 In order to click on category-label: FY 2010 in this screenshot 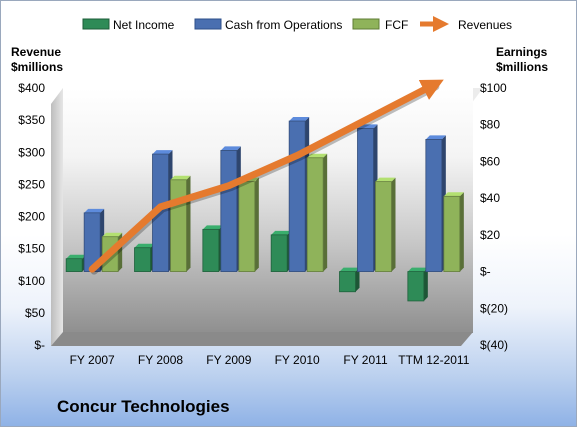, I will do `click(297, 360)`.